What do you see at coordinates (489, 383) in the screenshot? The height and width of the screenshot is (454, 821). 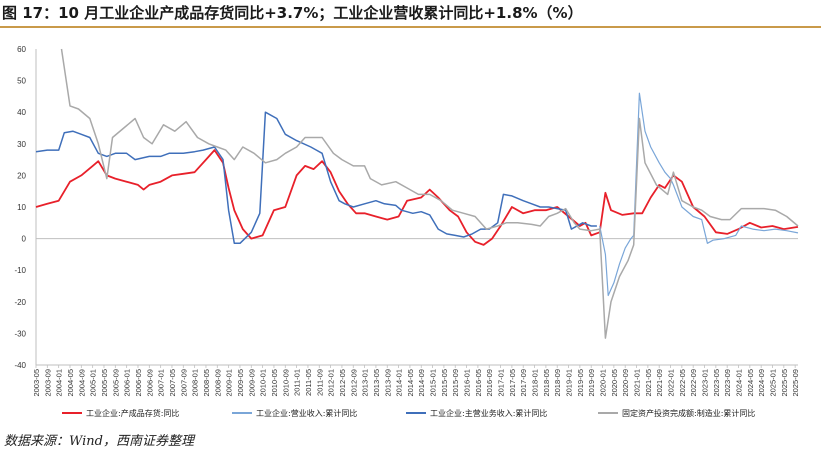 I see `x-tick-label: 2016-09` at bounding box center [489, 383].